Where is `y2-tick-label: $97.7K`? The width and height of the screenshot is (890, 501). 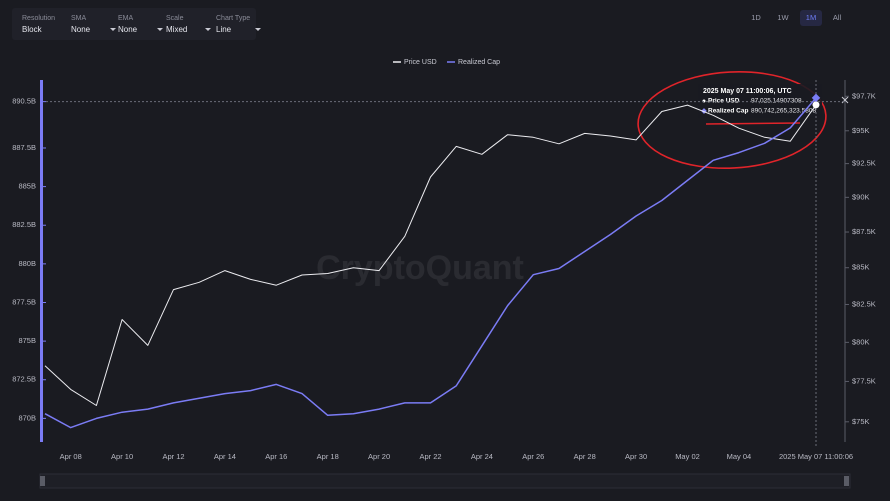
y2-tick-label: $97.7K is located at coordinates (864, 95).